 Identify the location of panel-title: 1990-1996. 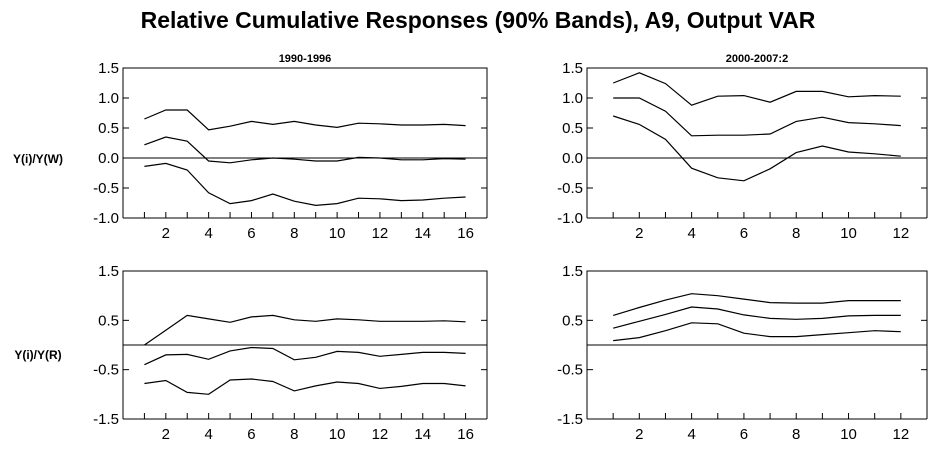
(305, 59).